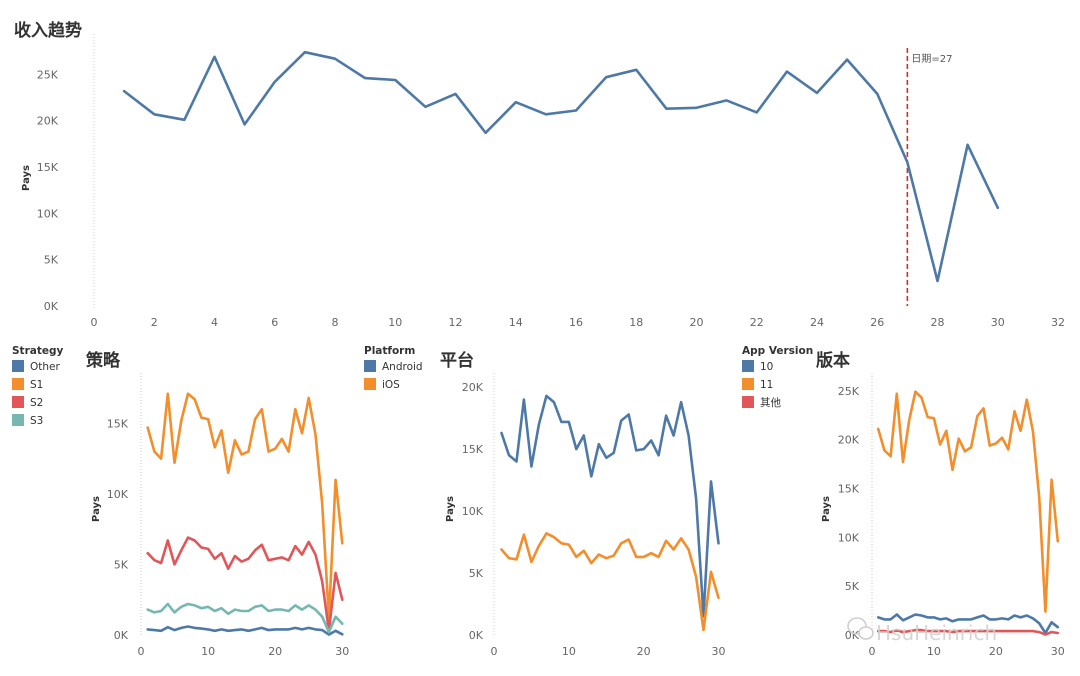  Describe the element at coordinates (833, 360) in the screenshot. I see `version-title: 版本` at that location.